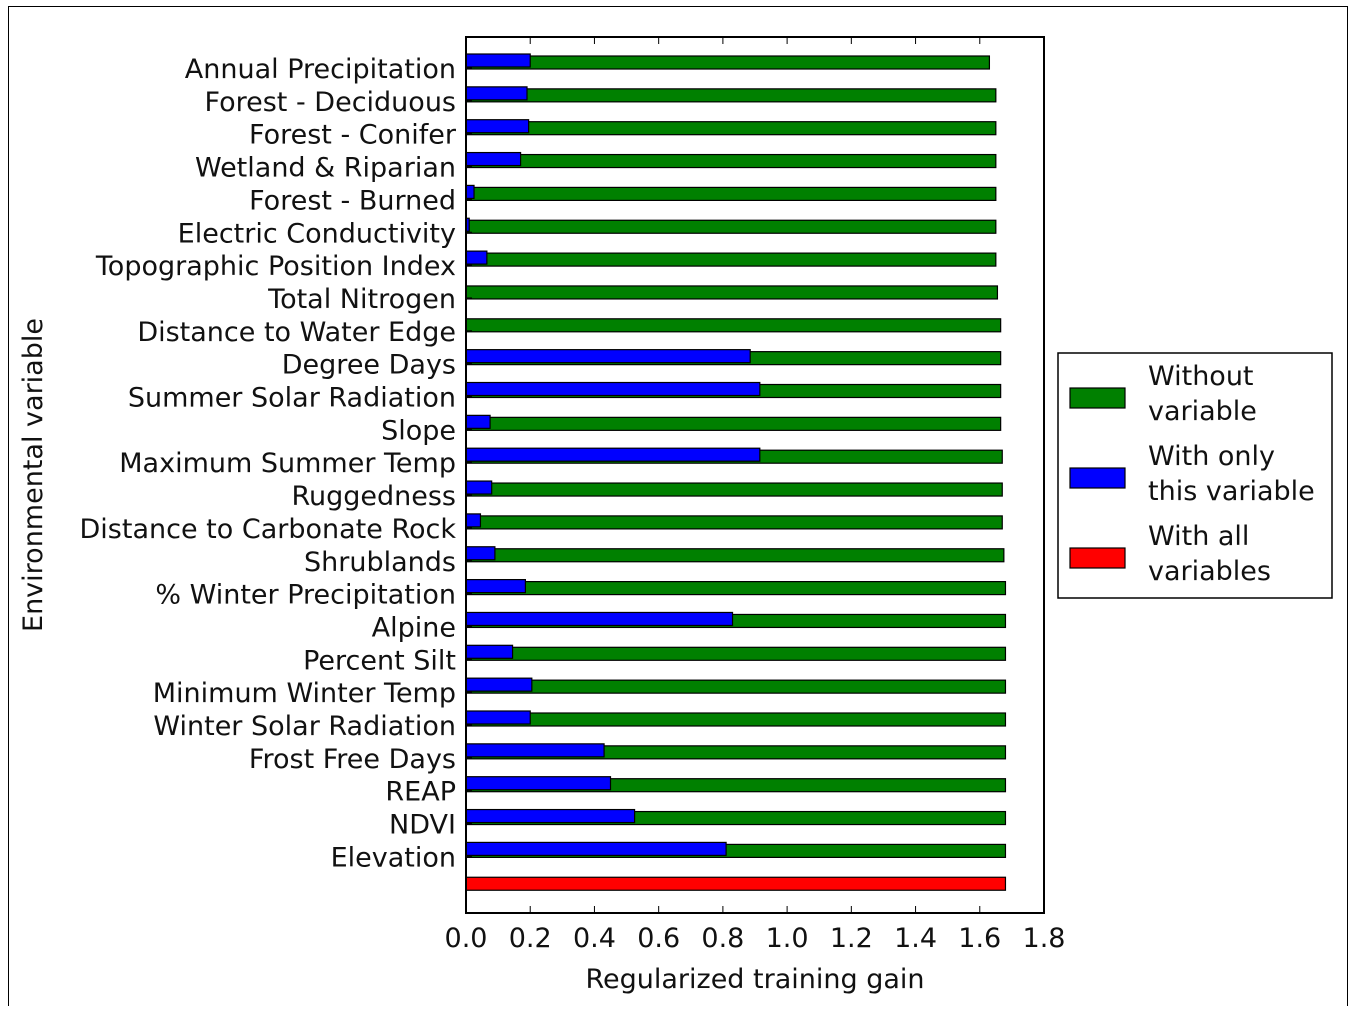 The image size is (1354, 1009). Describe the element at coordinates (915, 938) in the screenshot. I see `x-tick-label: 1.4` at that location.